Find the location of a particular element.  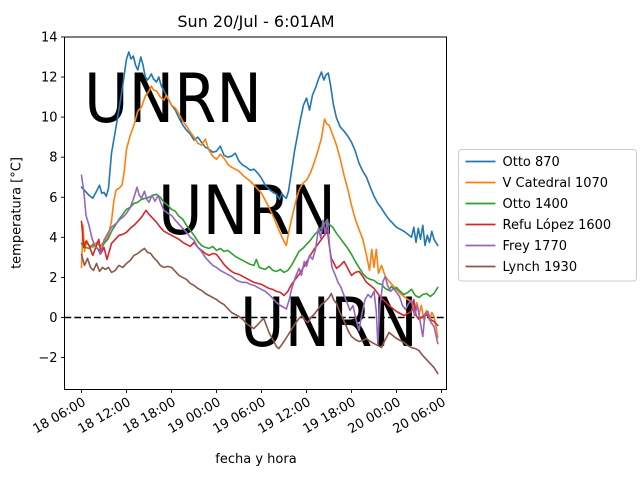

x-axis-label: fecha y hora is located at coordinates (256, 459).